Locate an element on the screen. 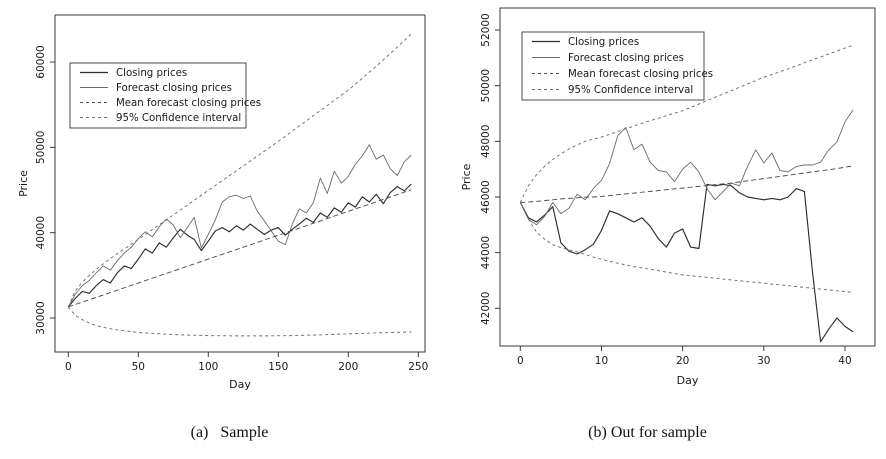 The height and width of the screenshot is (459, 886). y-axis-tick-label: 30000 is located at coordinates (41, 317).